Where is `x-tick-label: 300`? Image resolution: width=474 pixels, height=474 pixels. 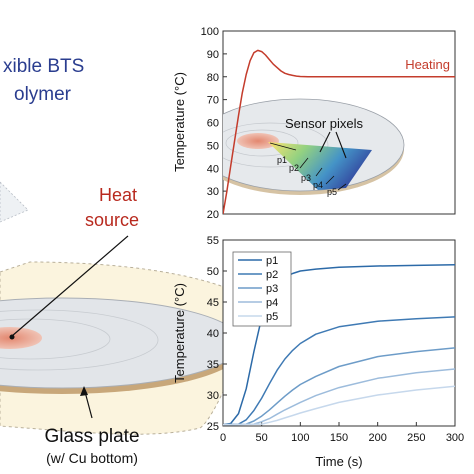 x-tick-label: 300 is located at coordinates (455, 438).